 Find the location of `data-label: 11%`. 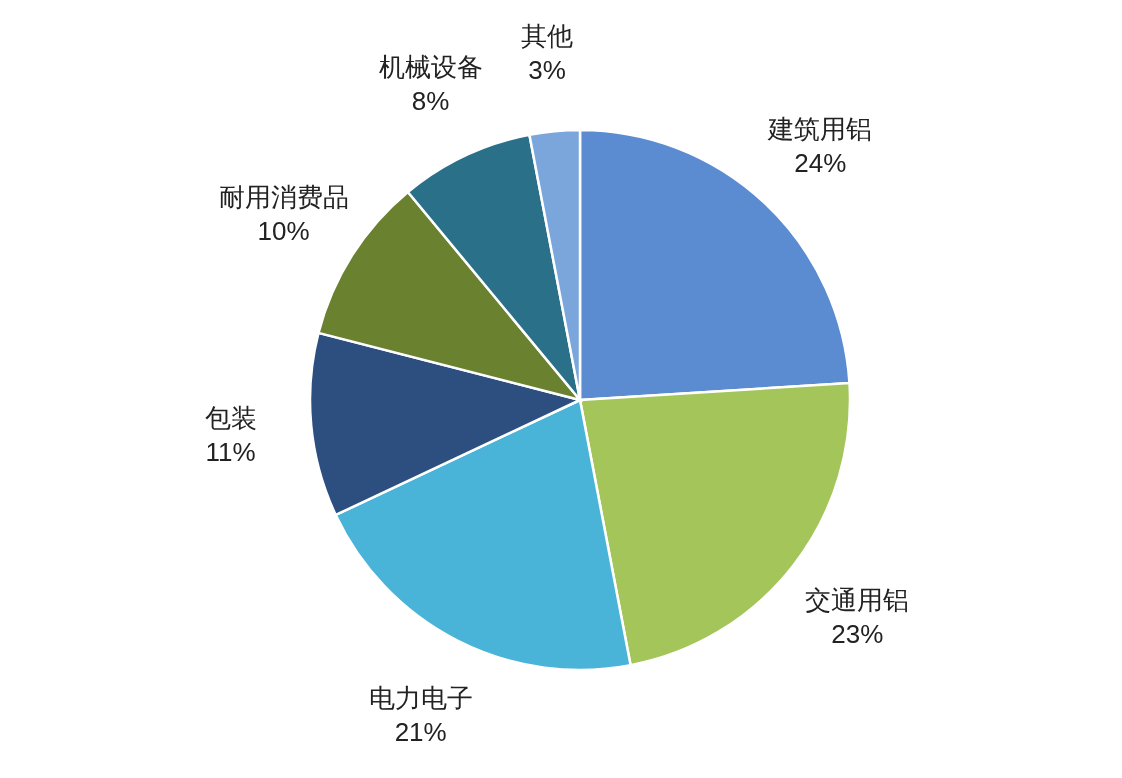

data-label: 11% is located at coordinates (230, 452).